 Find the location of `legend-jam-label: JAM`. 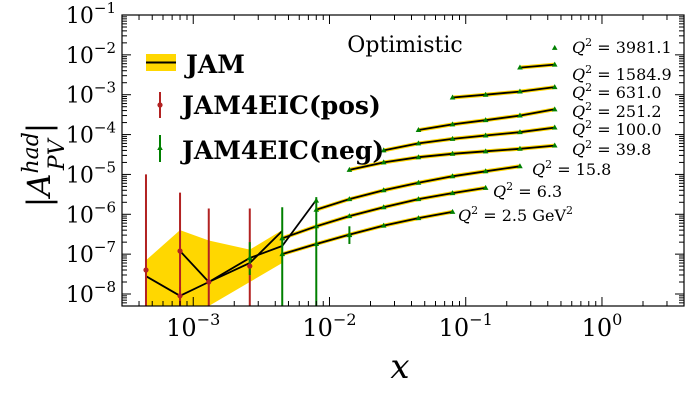

legend-jam-label: JAM is located at coordinates (214, 64).